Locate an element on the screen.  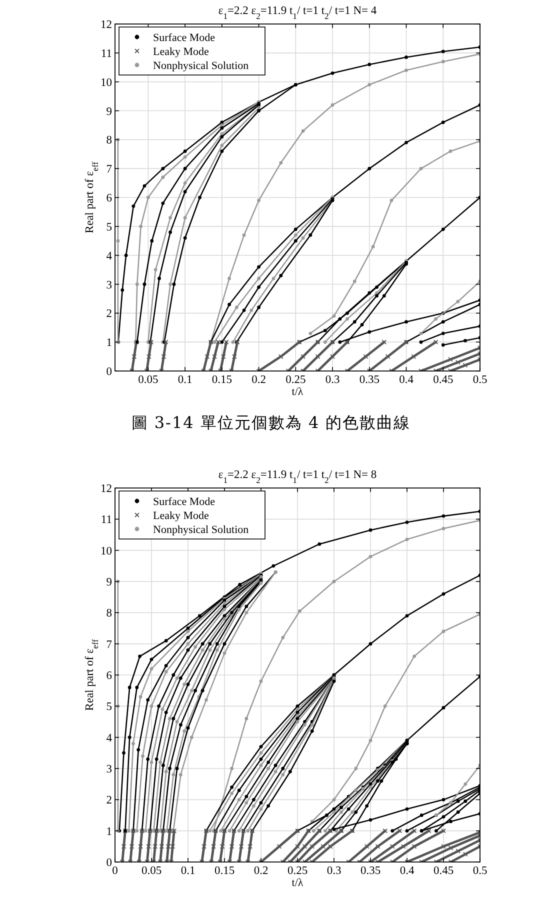
chart-title: ε$_{1}$=2.2 ε$_{2}$=11.9 t$_{1}$/ t=1 t$_{2}$/ t=1 N= 8 is located at coordinates (297, 477).